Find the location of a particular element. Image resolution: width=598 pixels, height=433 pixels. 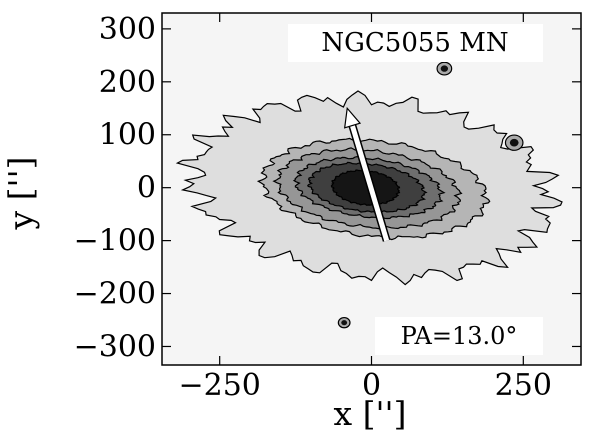

y-tick-label: −300 is located at coordinates (115, 346).